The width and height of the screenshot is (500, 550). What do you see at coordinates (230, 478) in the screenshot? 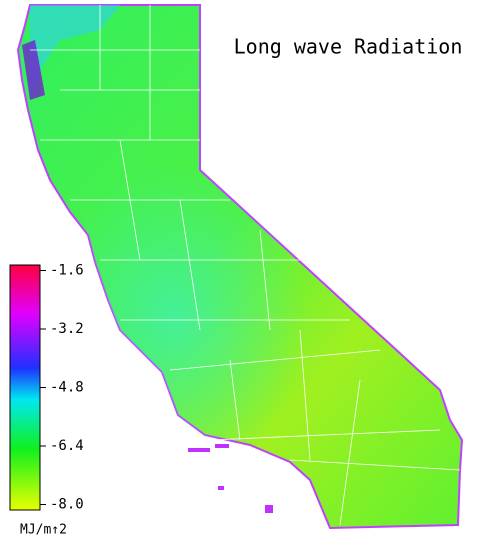
I see `islands` at bounding box center [230, 478].